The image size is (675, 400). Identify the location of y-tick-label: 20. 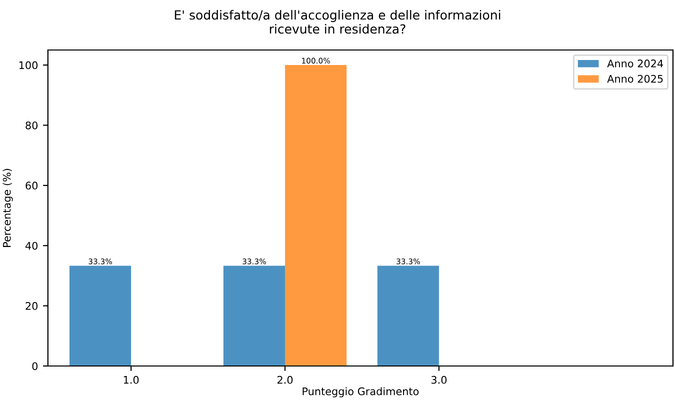
(32, 306).